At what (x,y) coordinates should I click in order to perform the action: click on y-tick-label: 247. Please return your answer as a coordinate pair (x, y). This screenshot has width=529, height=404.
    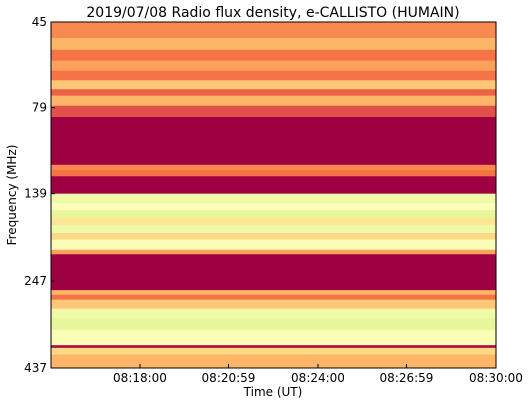
    Looking at the image, I should click on (35, 281).